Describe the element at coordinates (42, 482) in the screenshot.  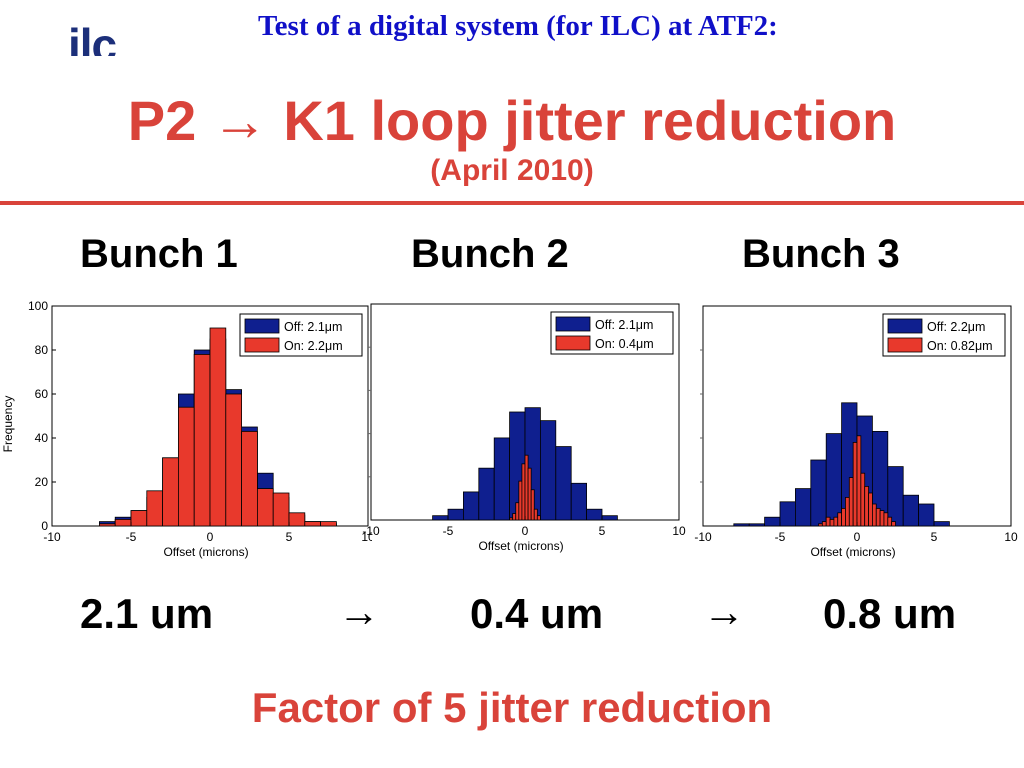
I see `y-tick-label: 20` at that location.